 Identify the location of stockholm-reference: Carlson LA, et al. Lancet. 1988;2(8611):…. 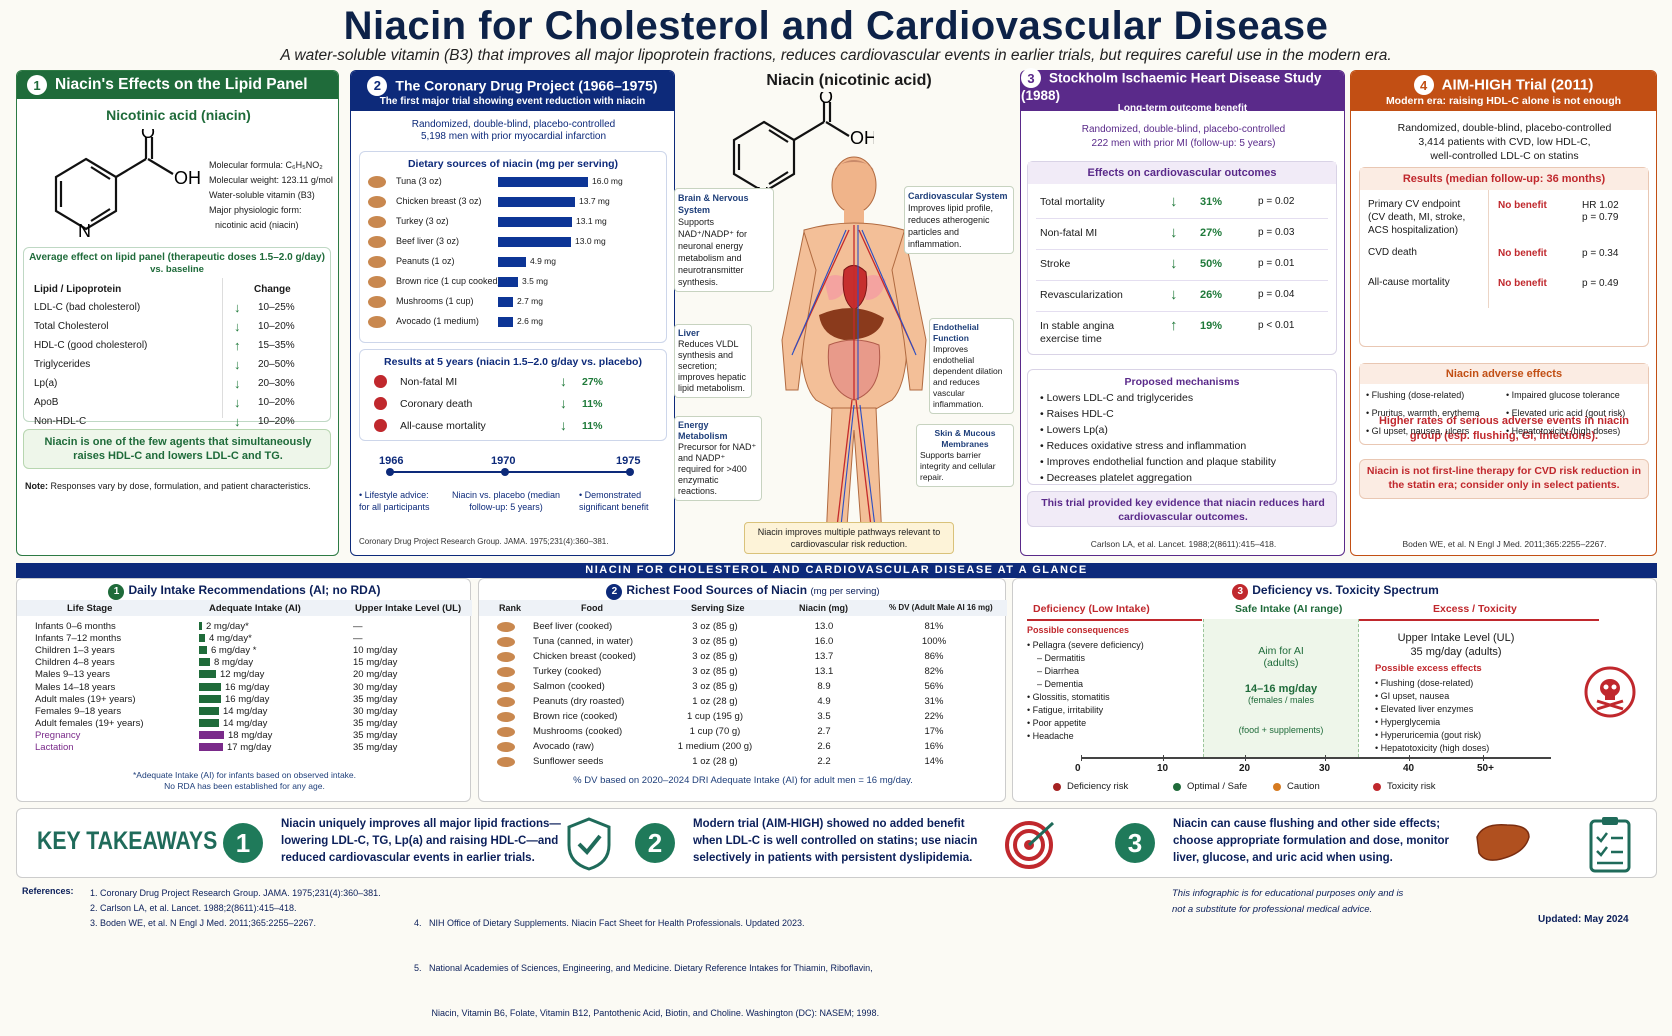
(1183, 544).